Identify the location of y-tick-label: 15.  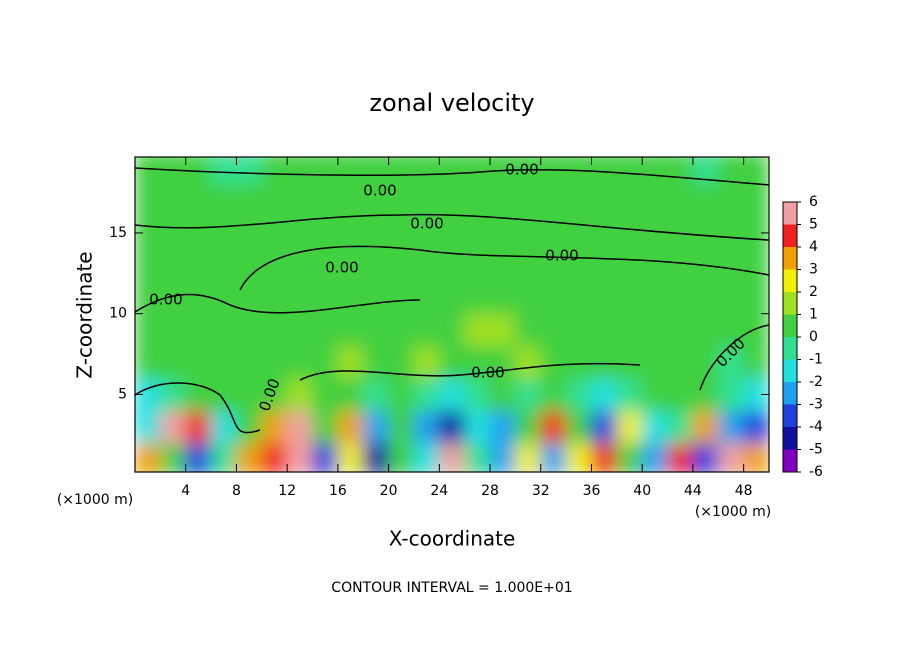
(118, 233).